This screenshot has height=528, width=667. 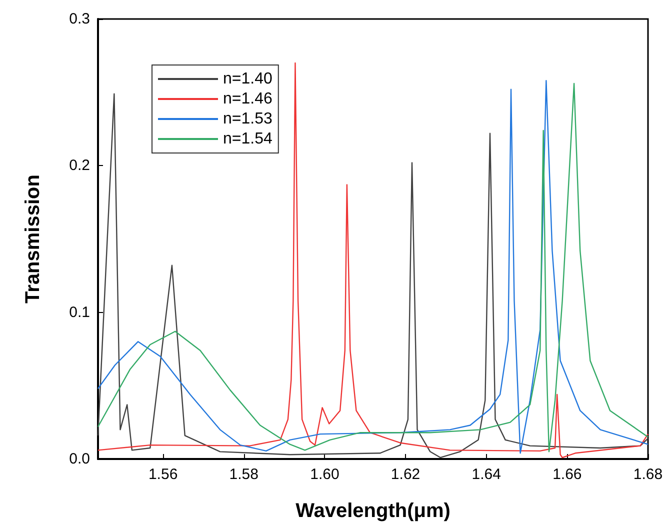 What do you see at coordinates (247, 99) in the screenshot?
I see `legend-label: n=1.46` at bounding box center [247, 99].